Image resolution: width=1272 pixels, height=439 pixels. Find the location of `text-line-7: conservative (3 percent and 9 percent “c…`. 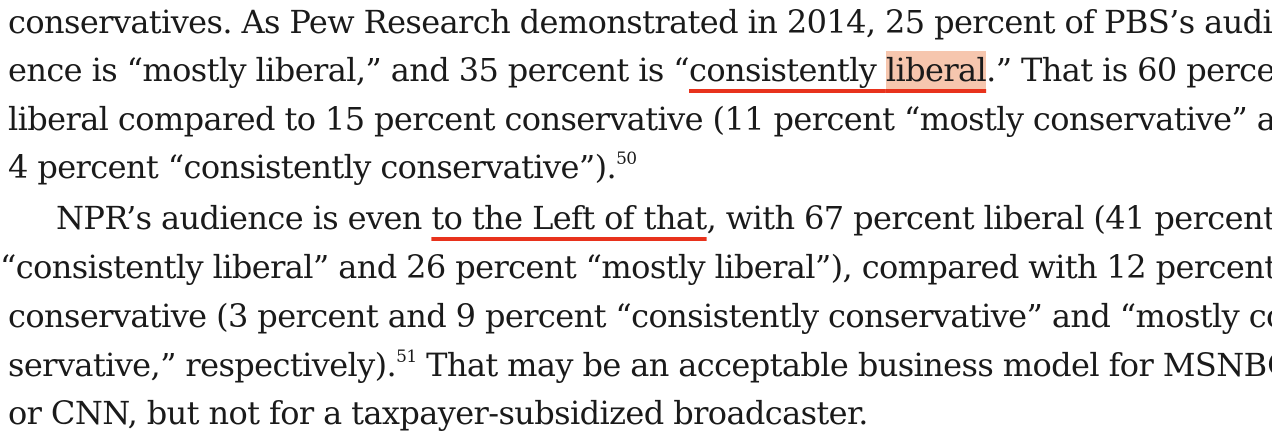

text-line-7: conservative (3 percent and 9 percent “c… is located at coordinates (640, 316).